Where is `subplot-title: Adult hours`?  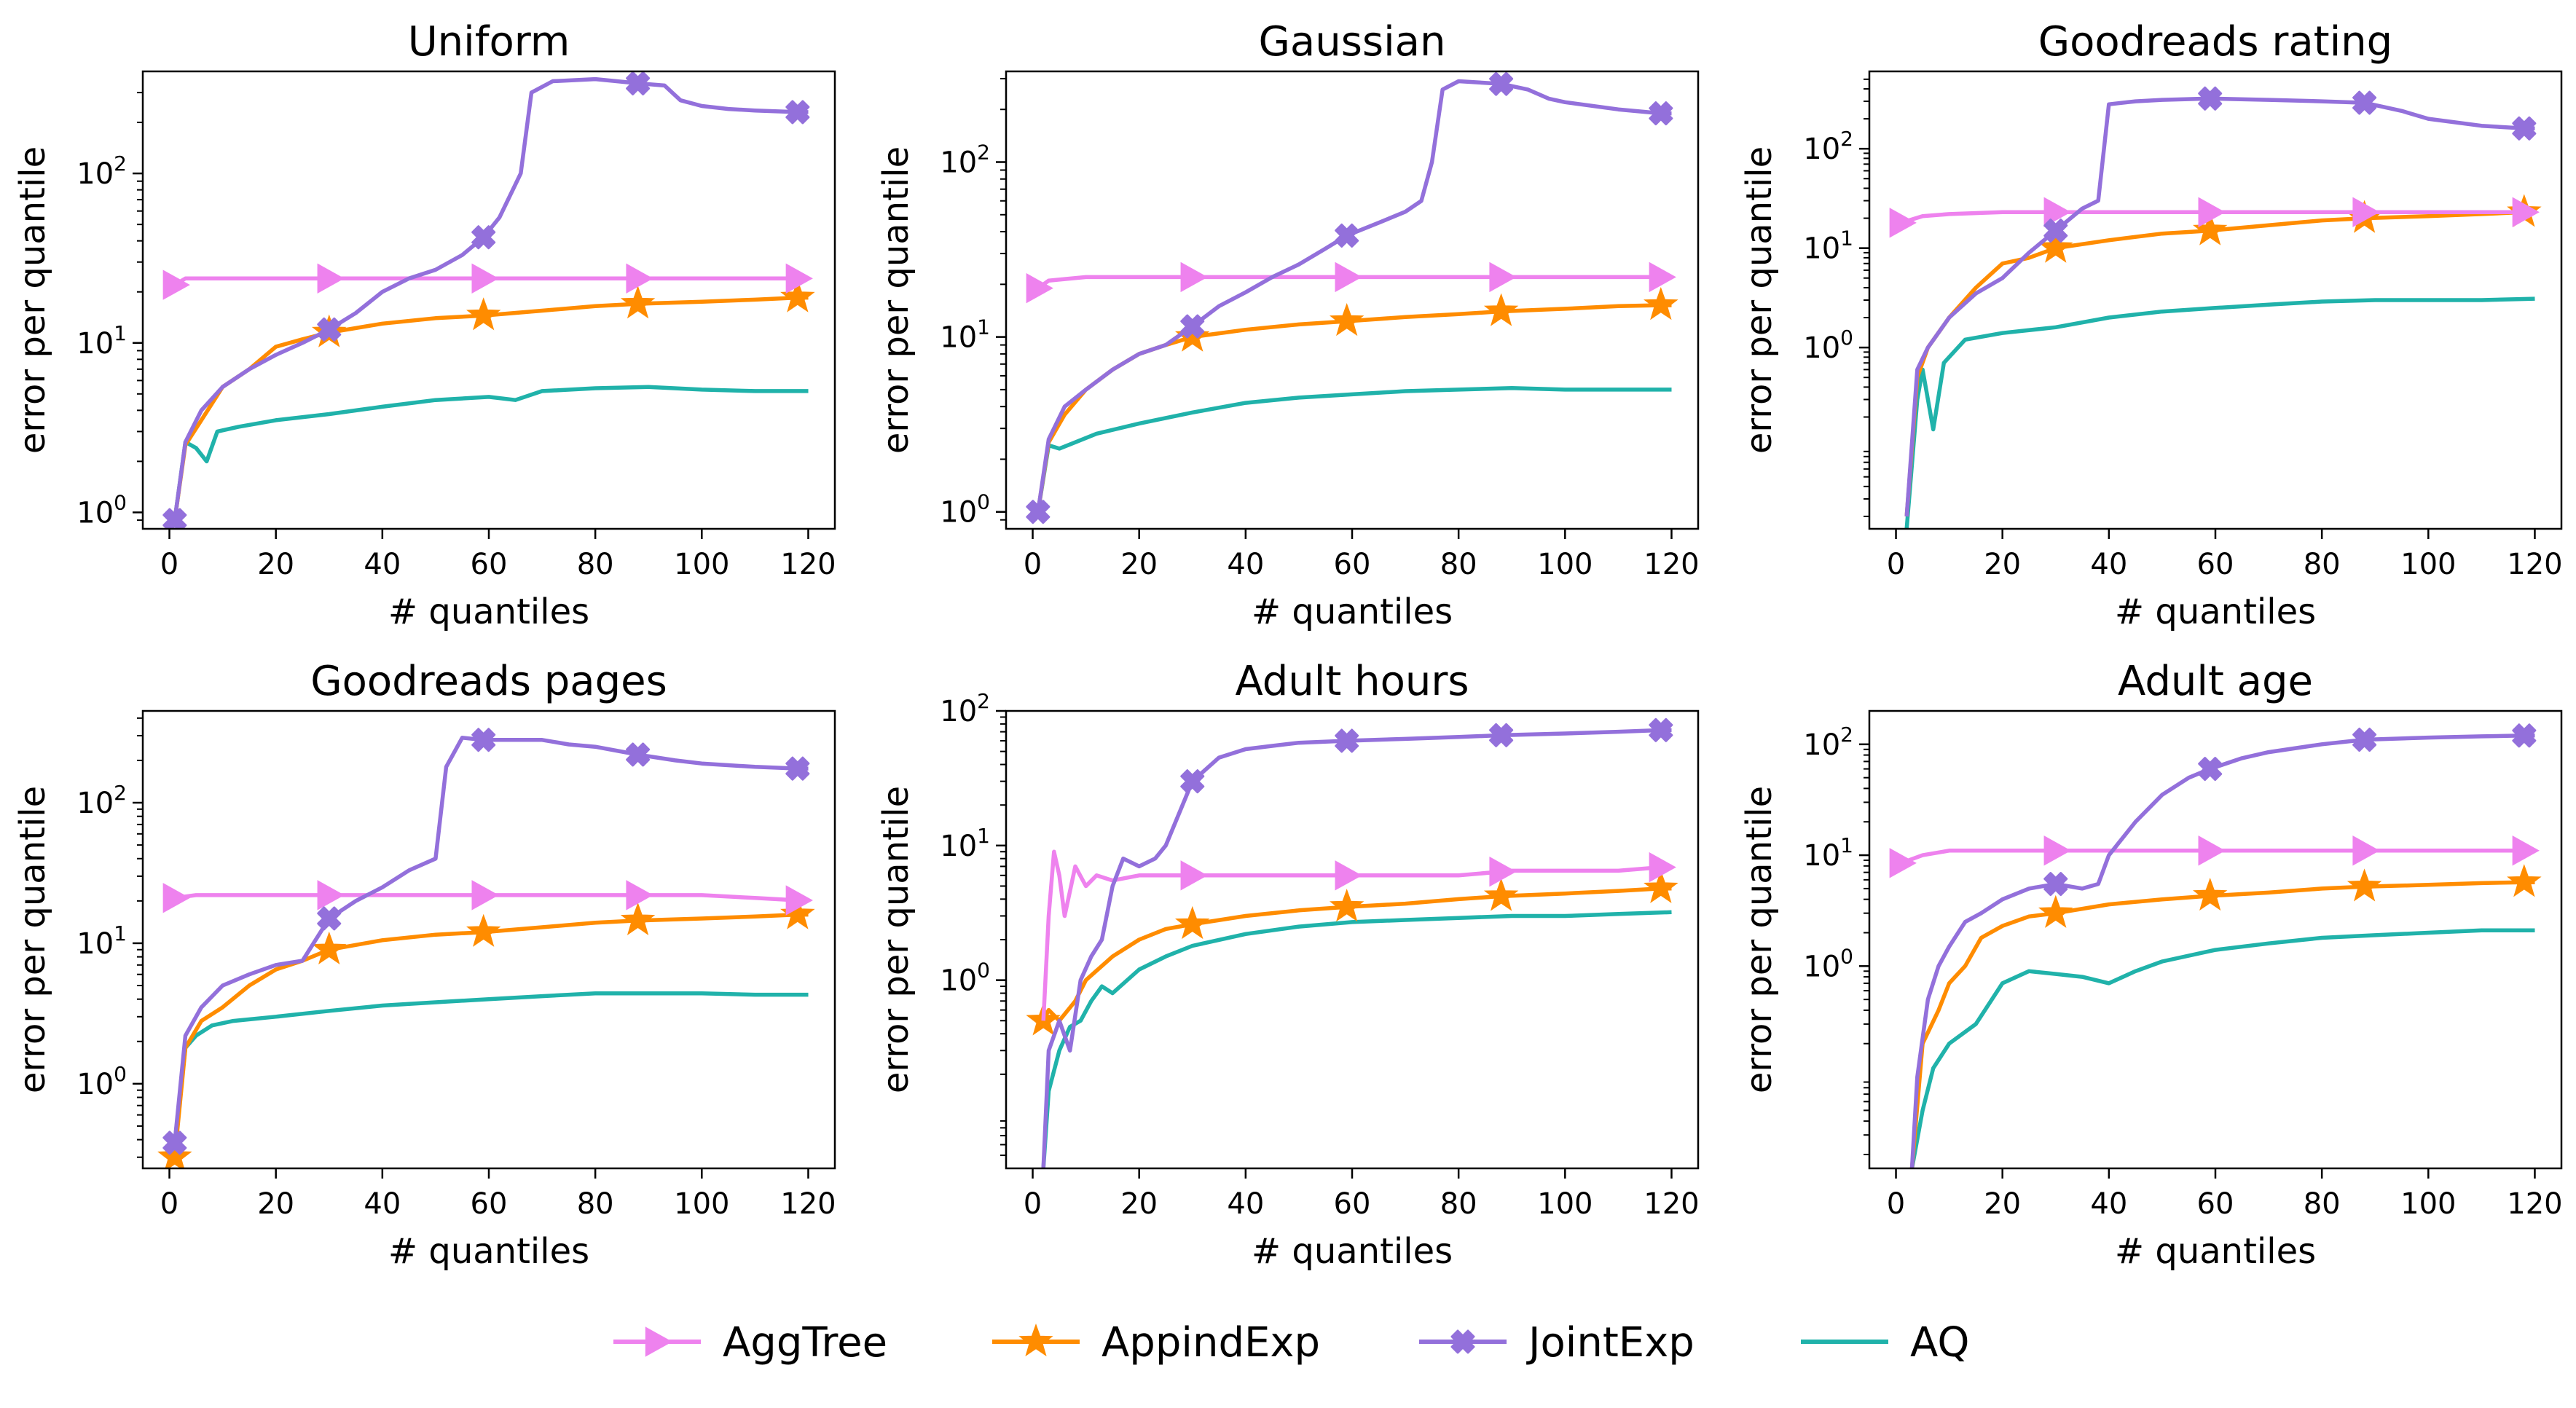 subplot-title: Adult hours is located at coordinates (1352, 681).